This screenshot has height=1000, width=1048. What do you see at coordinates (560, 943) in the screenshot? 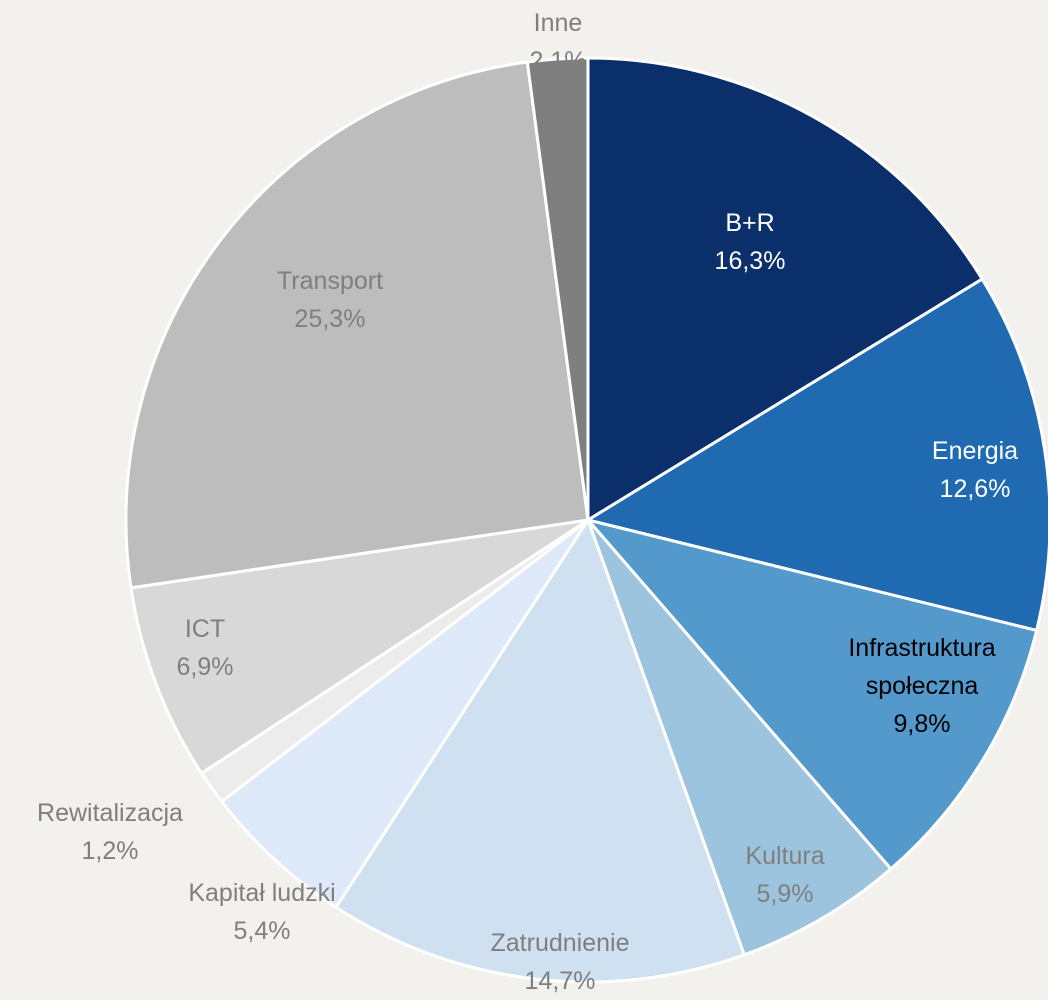
I see `slice-category: Zatrudnienie` at bounding box center [560, 943].